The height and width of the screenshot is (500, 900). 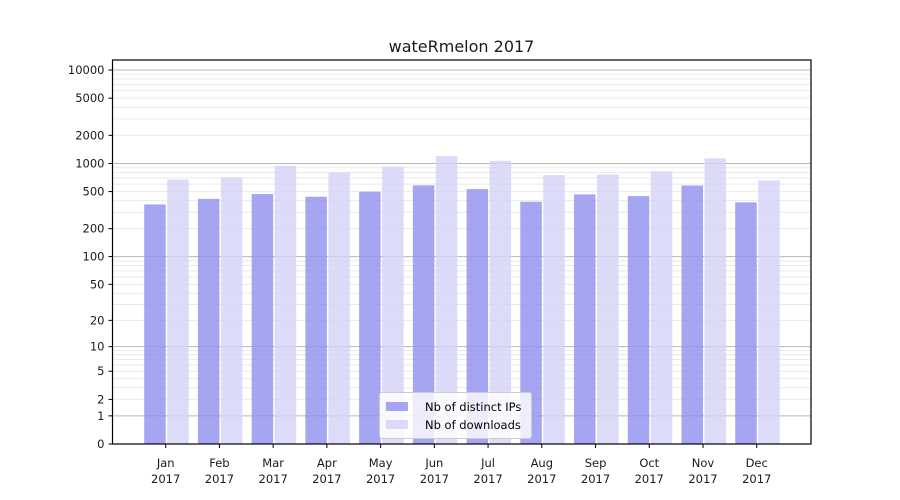 What do you see at coordinates (596, 463) in the screenshot?
I see `x-tick-label-month: Sep` at bounding box center [596, 463].